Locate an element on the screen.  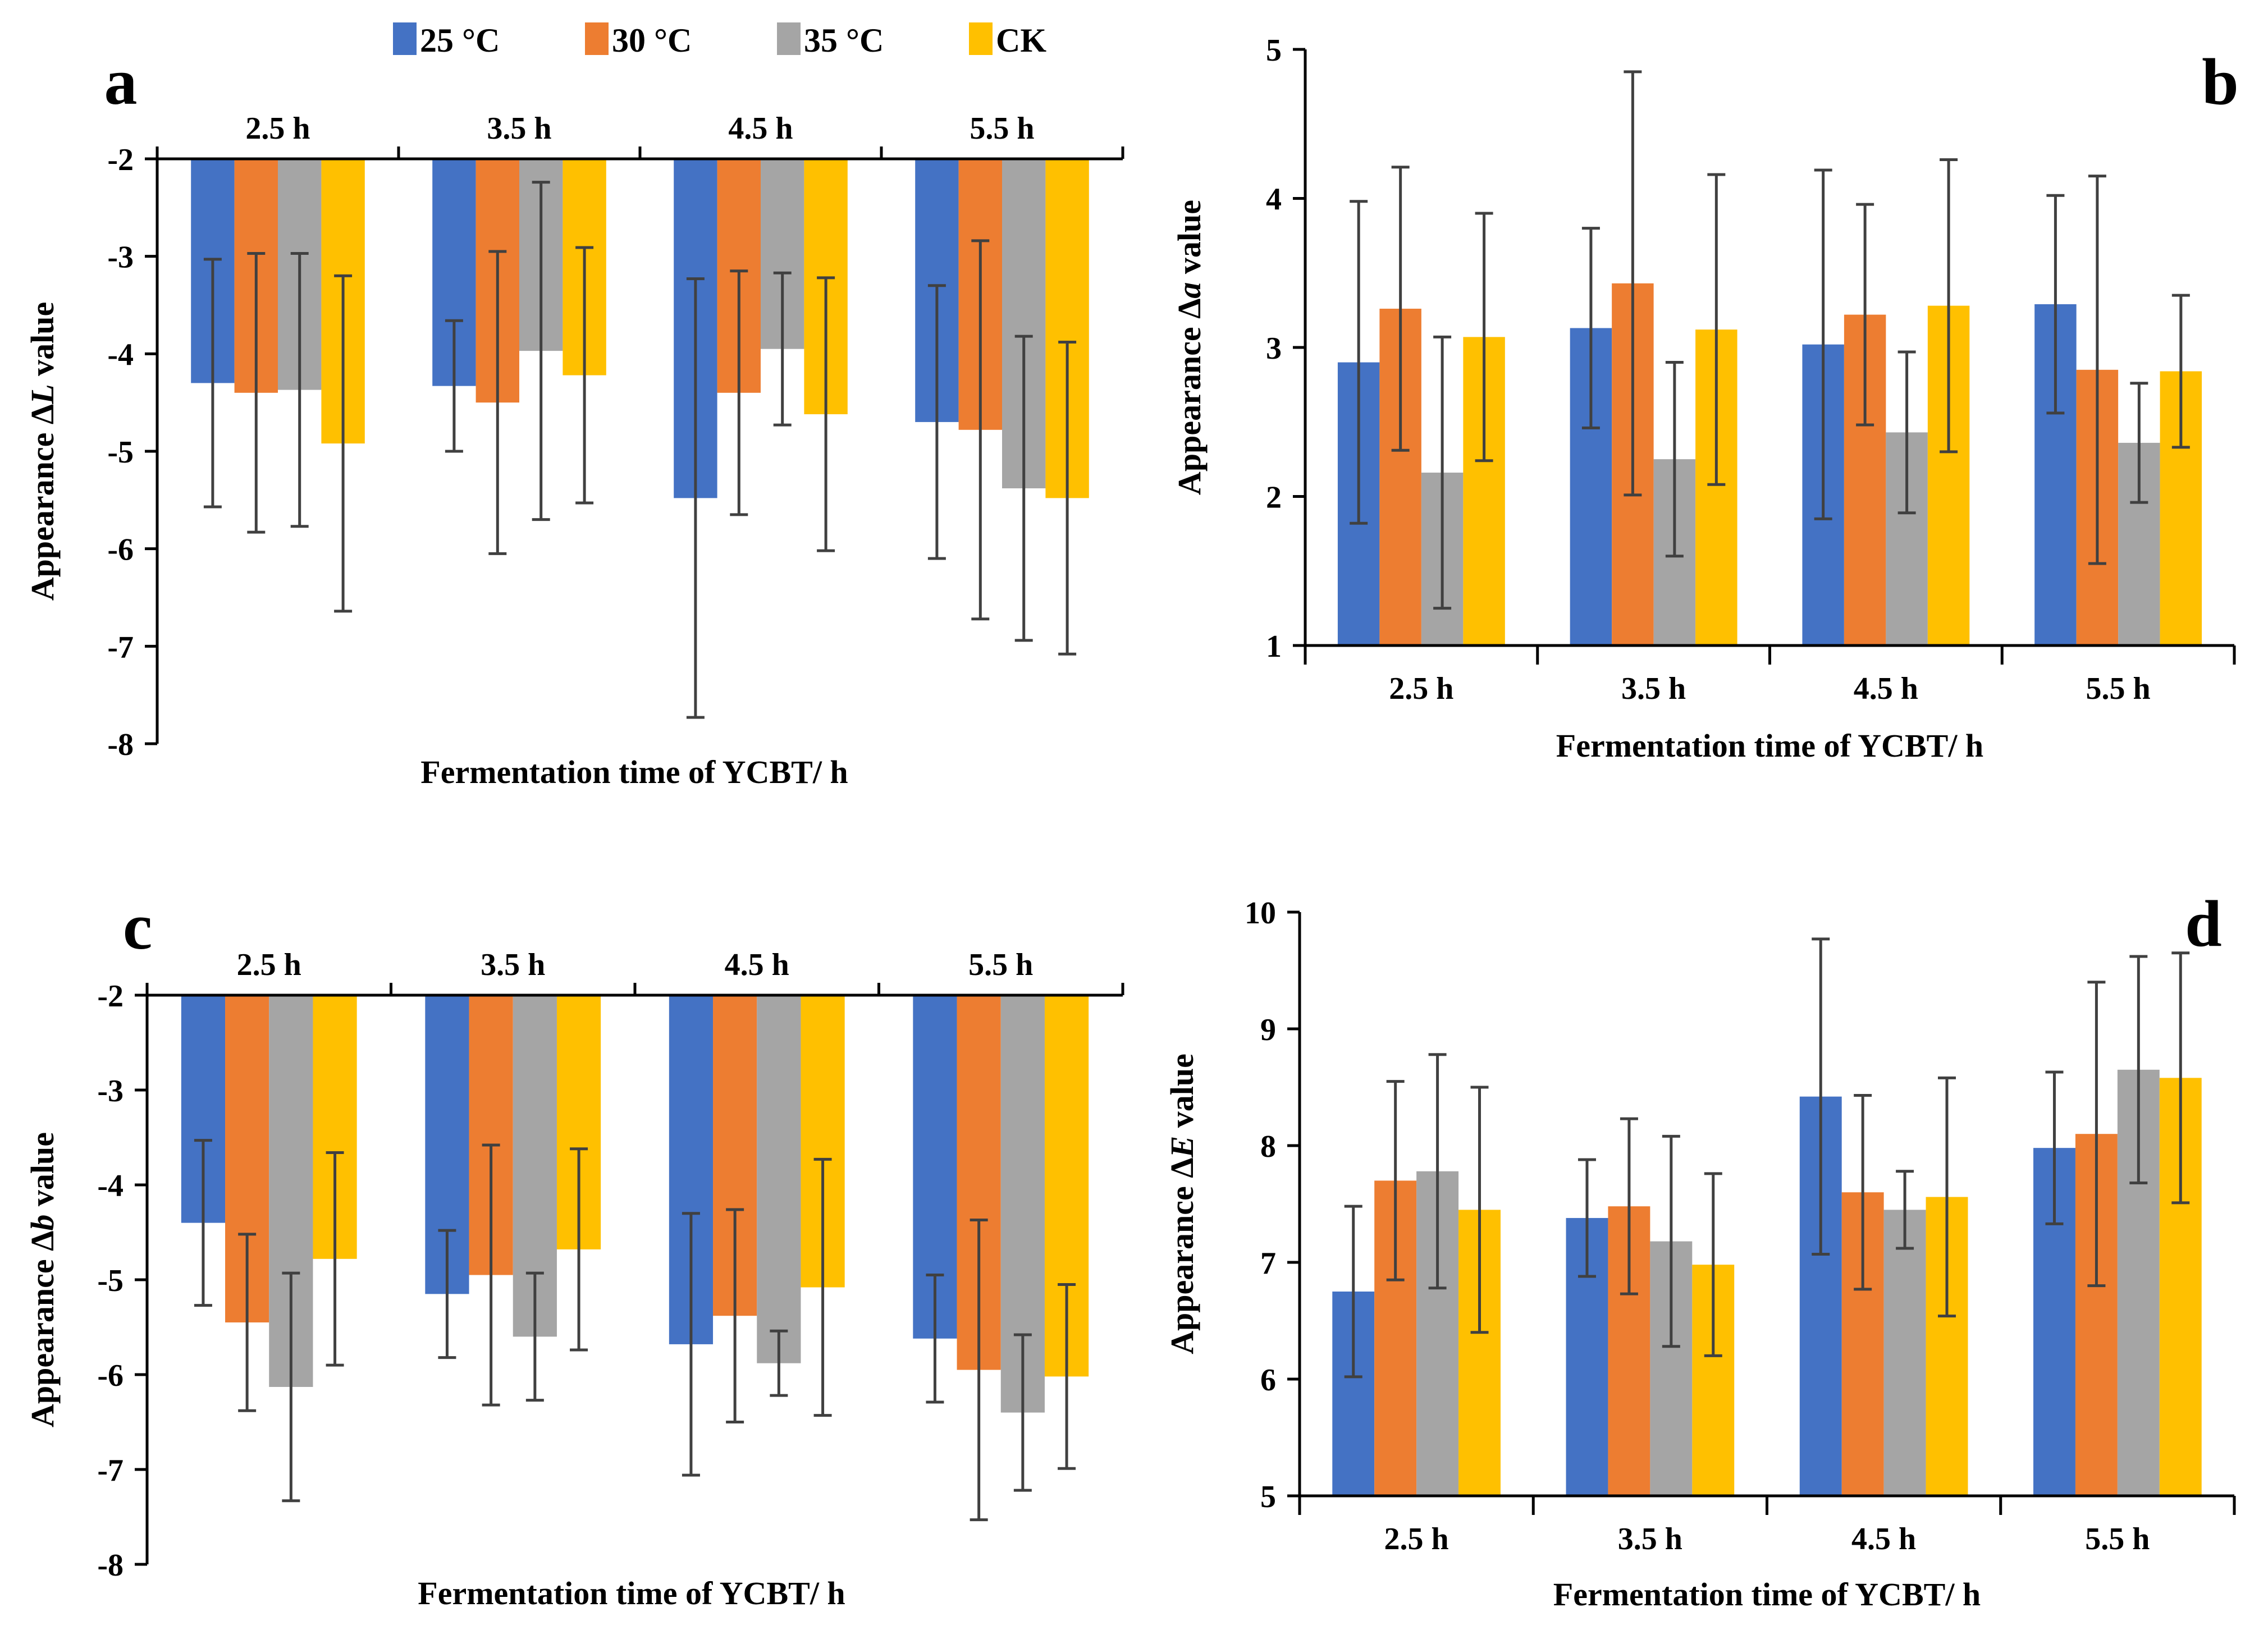
legend-item-30c: 30 °C is located at coordinates (639, 40).